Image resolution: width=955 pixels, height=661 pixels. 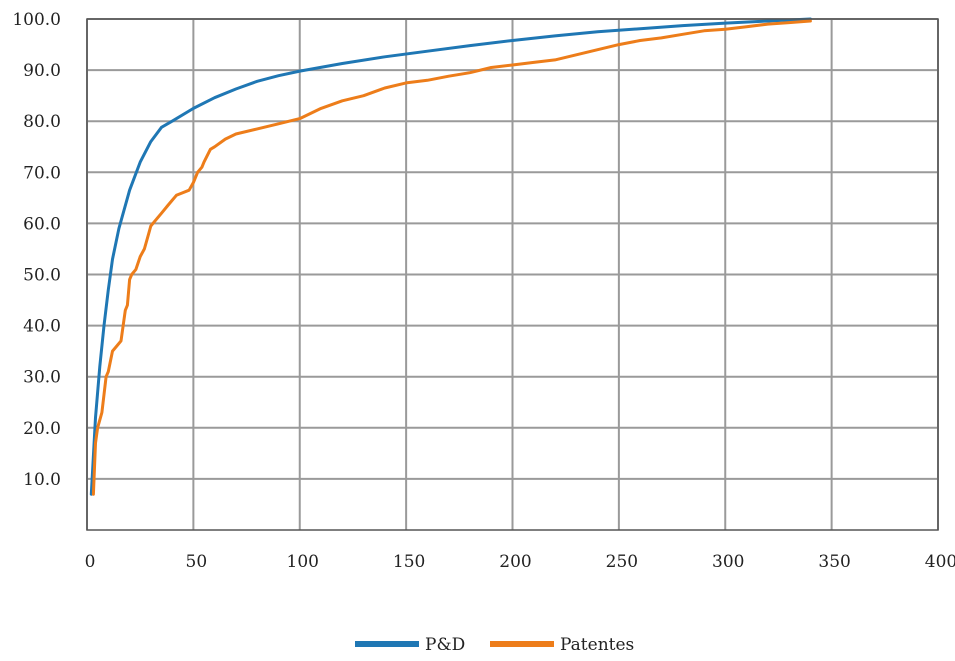 I want to click on x-tick-label: 350, so click(x=834, y=562).